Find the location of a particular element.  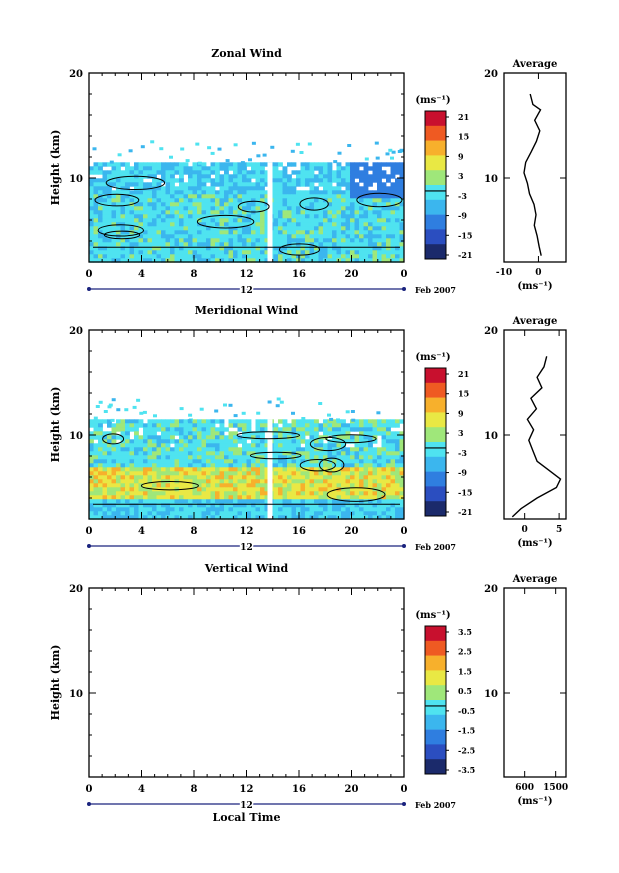

missing-data-gap is located at coordinates (270, 212).